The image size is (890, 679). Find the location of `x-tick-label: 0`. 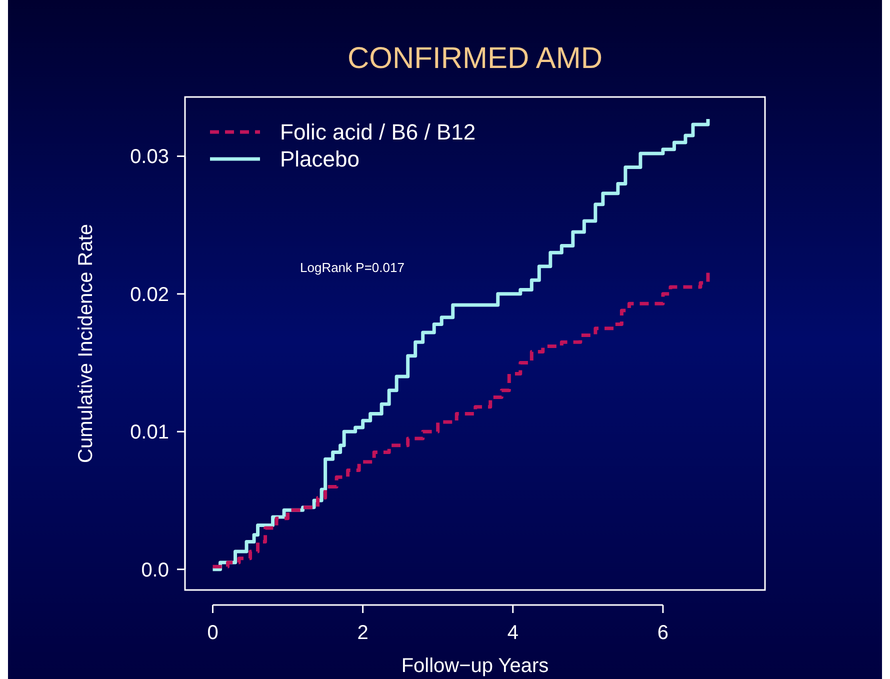

x-tick-label: 0 is located at coordinates (212, 633).